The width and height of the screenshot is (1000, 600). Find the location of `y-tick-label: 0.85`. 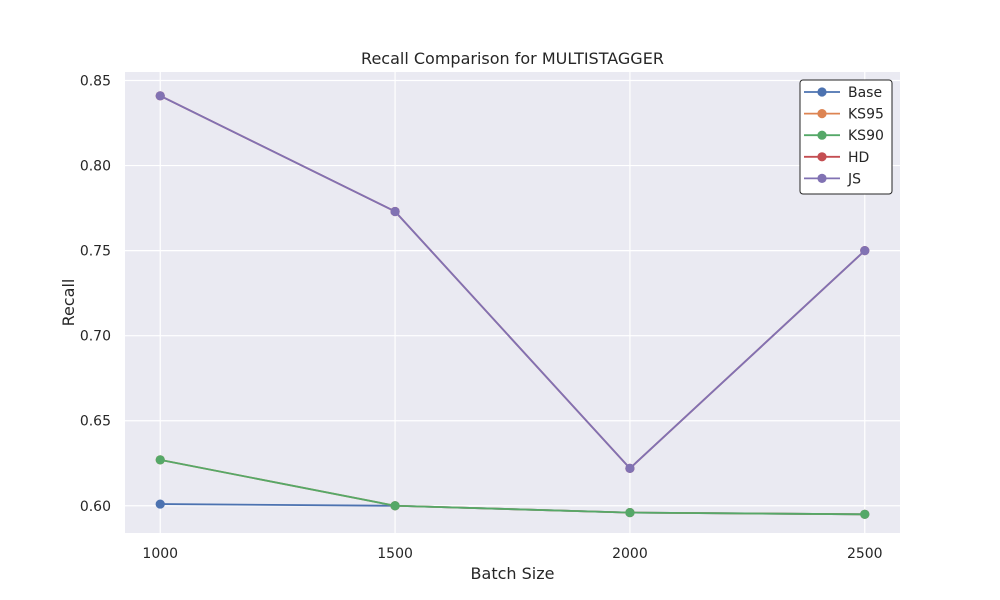

y-tick-label: 0.85 is located at coordinates (95, 82).